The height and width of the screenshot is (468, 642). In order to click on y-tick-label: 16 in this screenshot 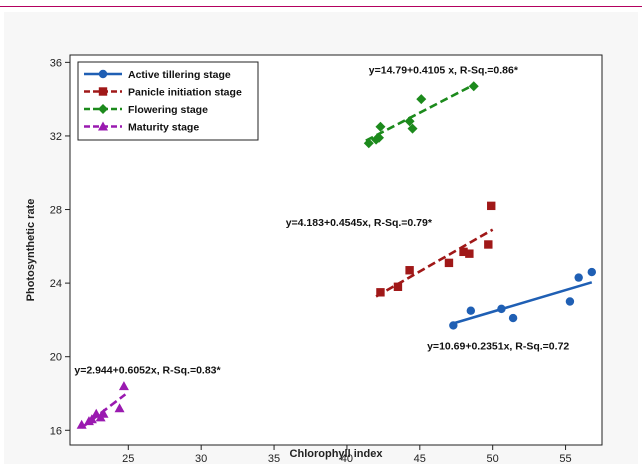, I will do `click(56, 431)`.